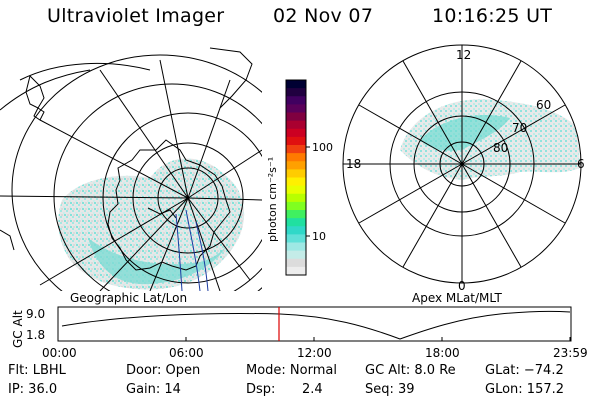 This screenshot has width=600, height=400. I want to click on mlat-label-70: 70, so click(519, 128).